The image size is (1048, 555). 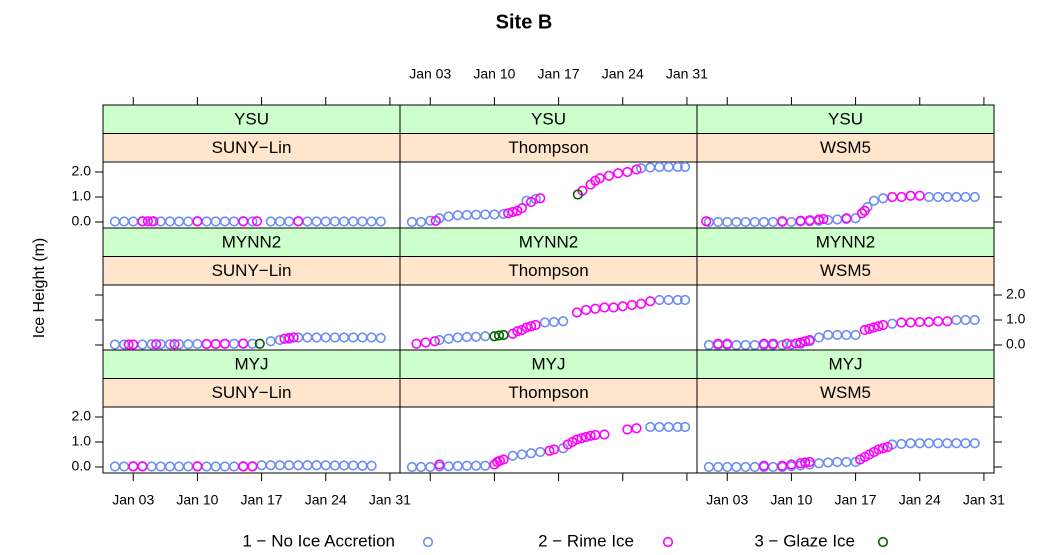 What do you see at coordinates (326, 500) in the screenshot?
I see `x-tick-label: Jan 24` at bounding box center [326, 500].